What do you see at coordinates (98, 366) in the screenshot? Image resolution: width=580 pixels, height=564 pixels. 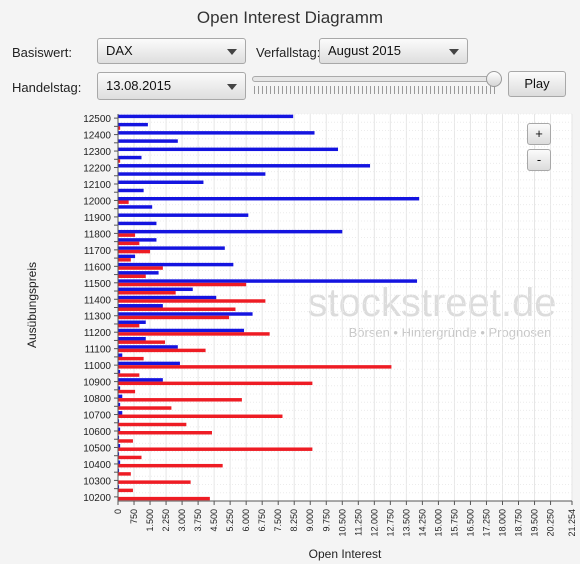 I see `y-tick-label: 11000` at bounding box center [98, 366].